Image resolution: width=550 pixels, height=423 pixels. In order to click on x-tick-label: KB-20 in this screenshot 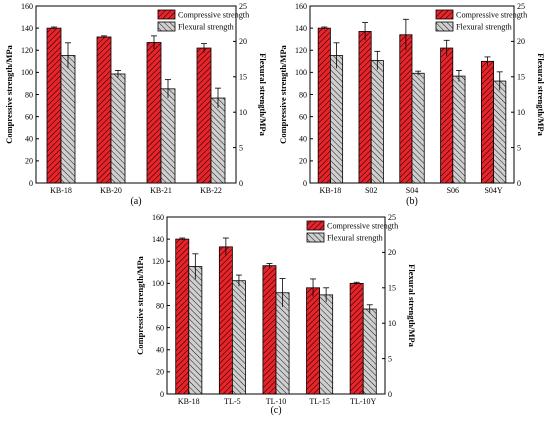, I will do `click(111, 190)`.